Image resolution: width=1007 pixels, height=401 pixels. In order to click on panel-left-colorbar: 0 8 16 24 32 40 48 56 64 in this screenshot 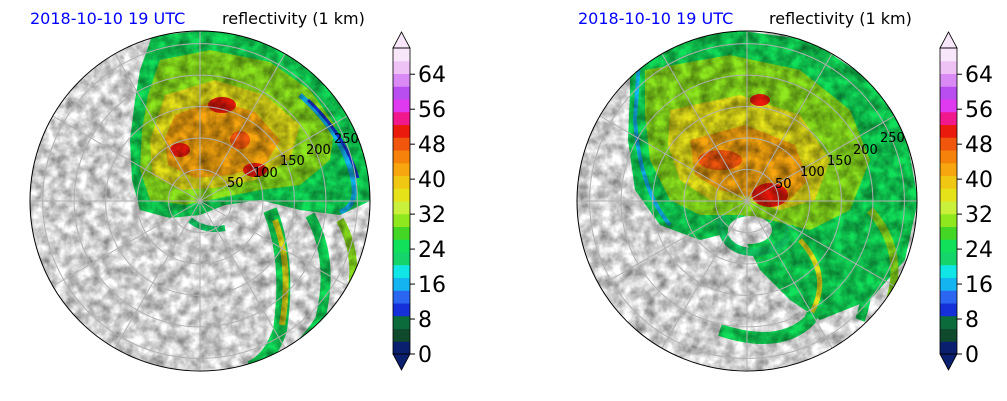, I will do `click(419, 201)`.